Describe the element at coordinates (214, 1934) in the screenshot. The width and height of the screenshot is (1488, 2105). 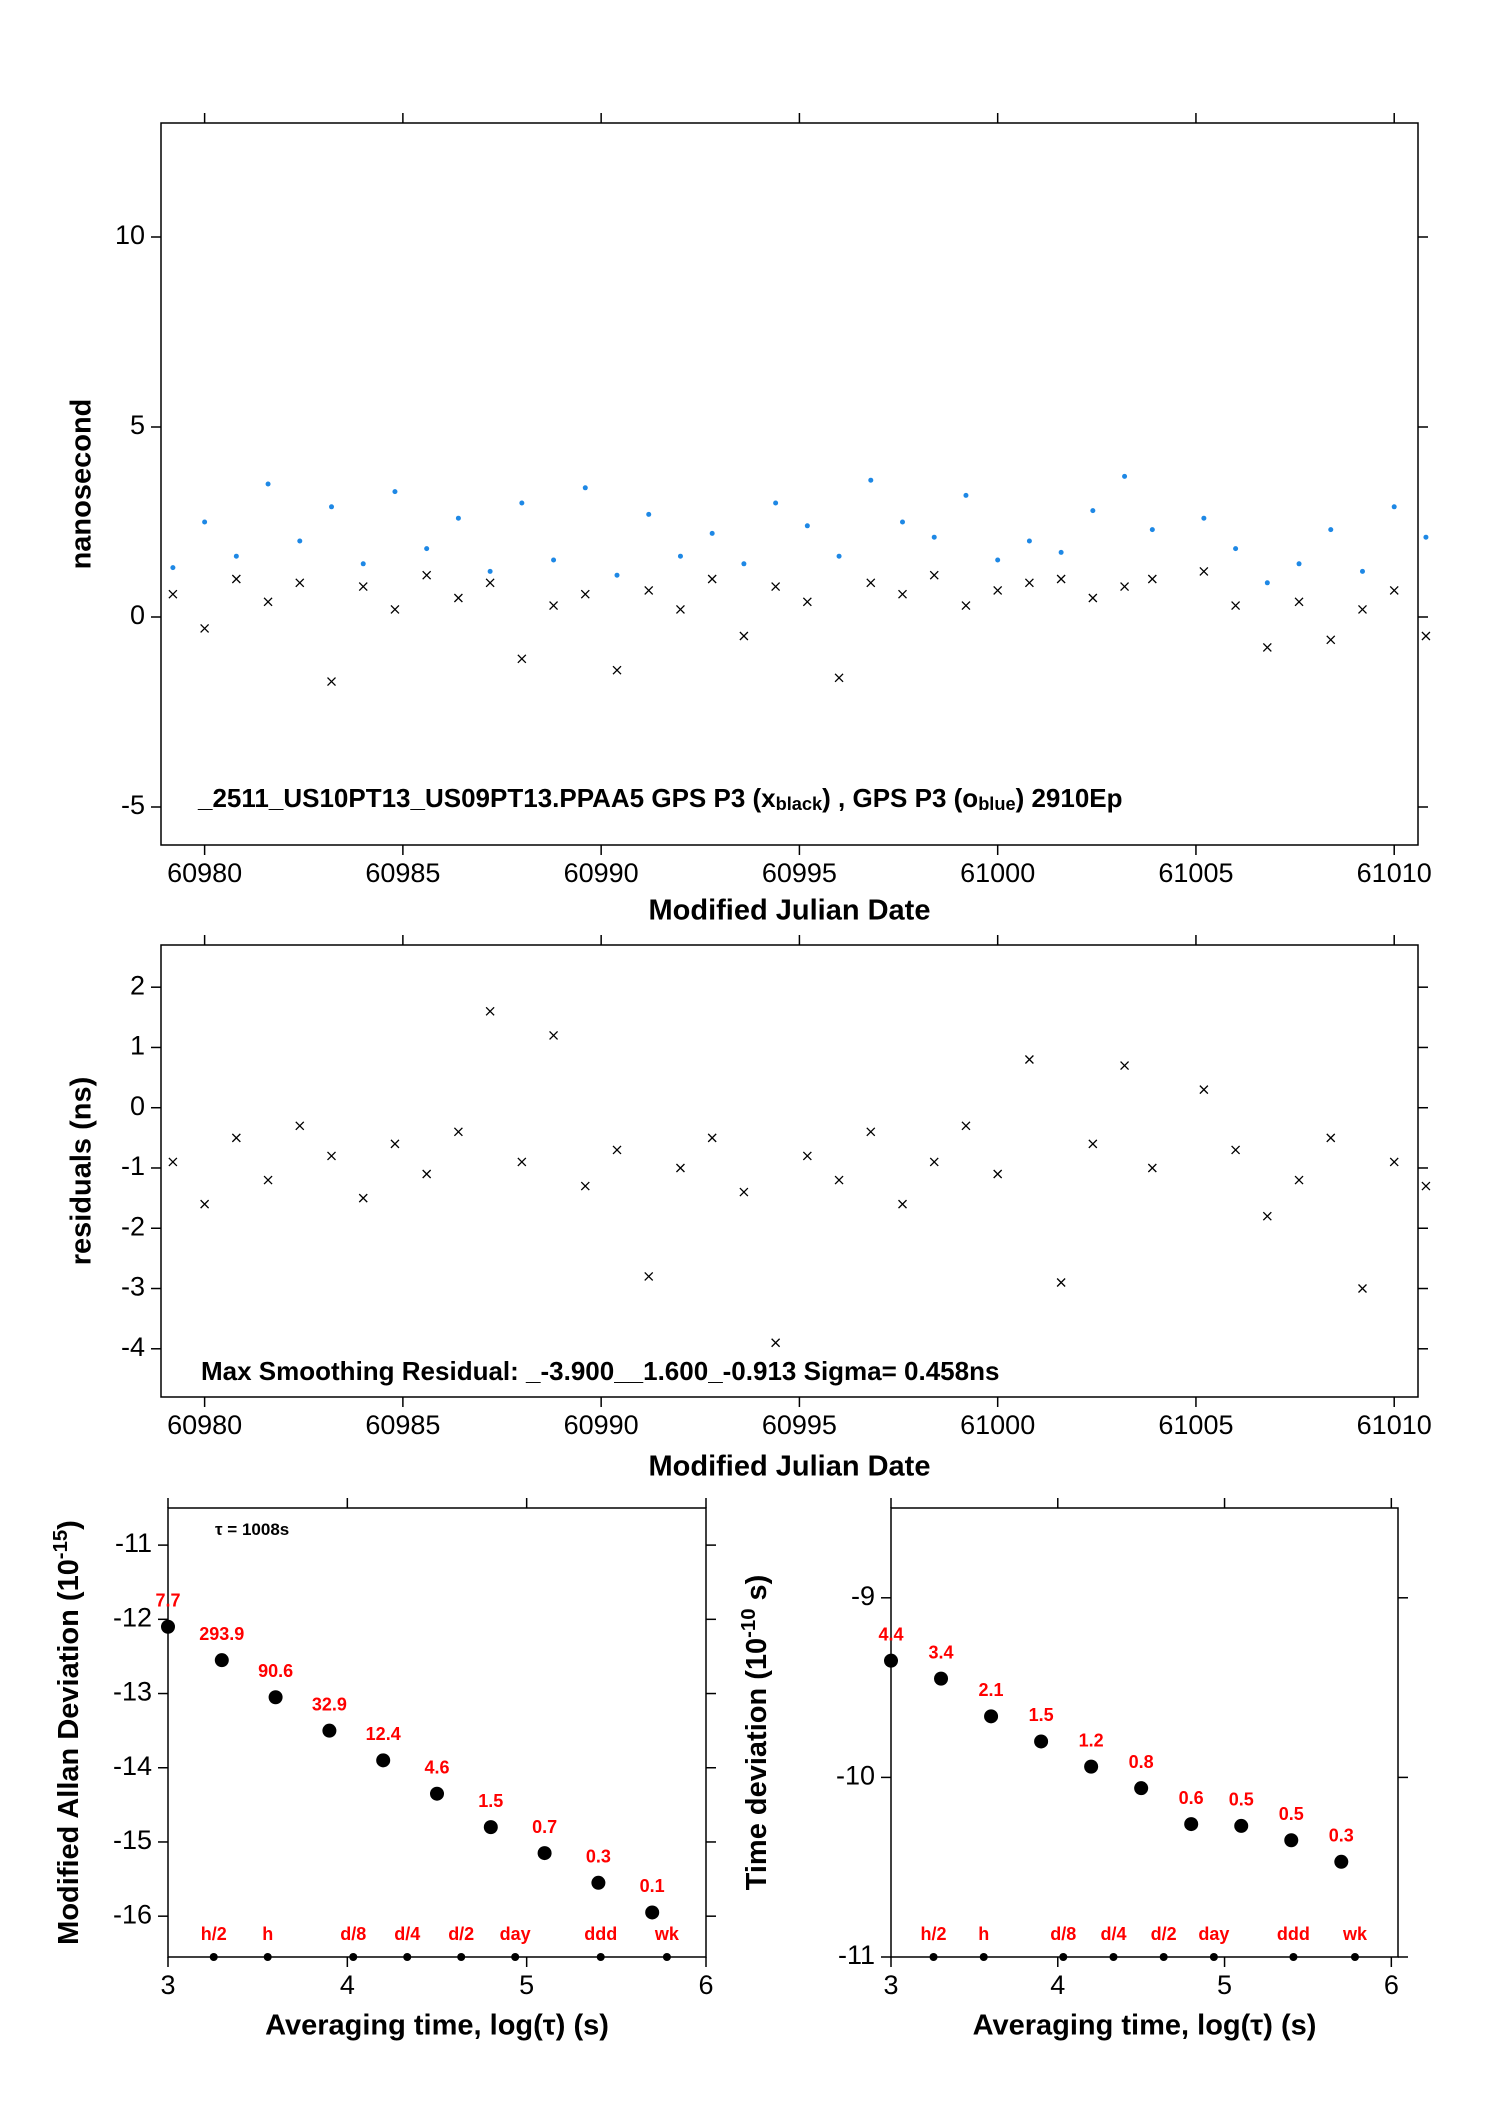
I see `tau-label: h/2` at that location.